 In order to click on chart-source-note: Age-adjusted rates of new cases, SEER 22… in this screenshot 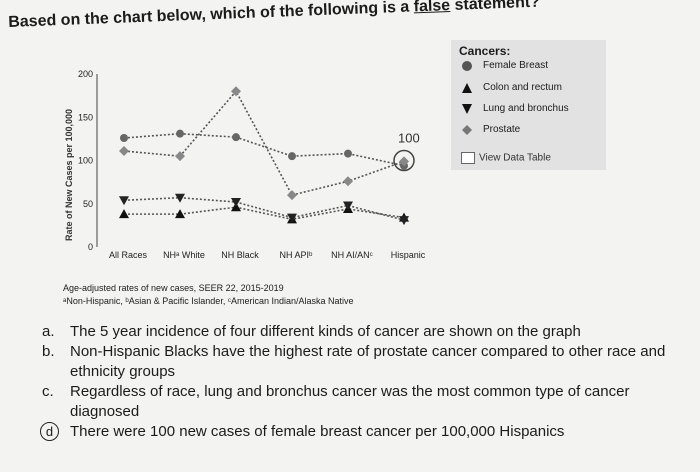, I will do `click(208, 295)`.